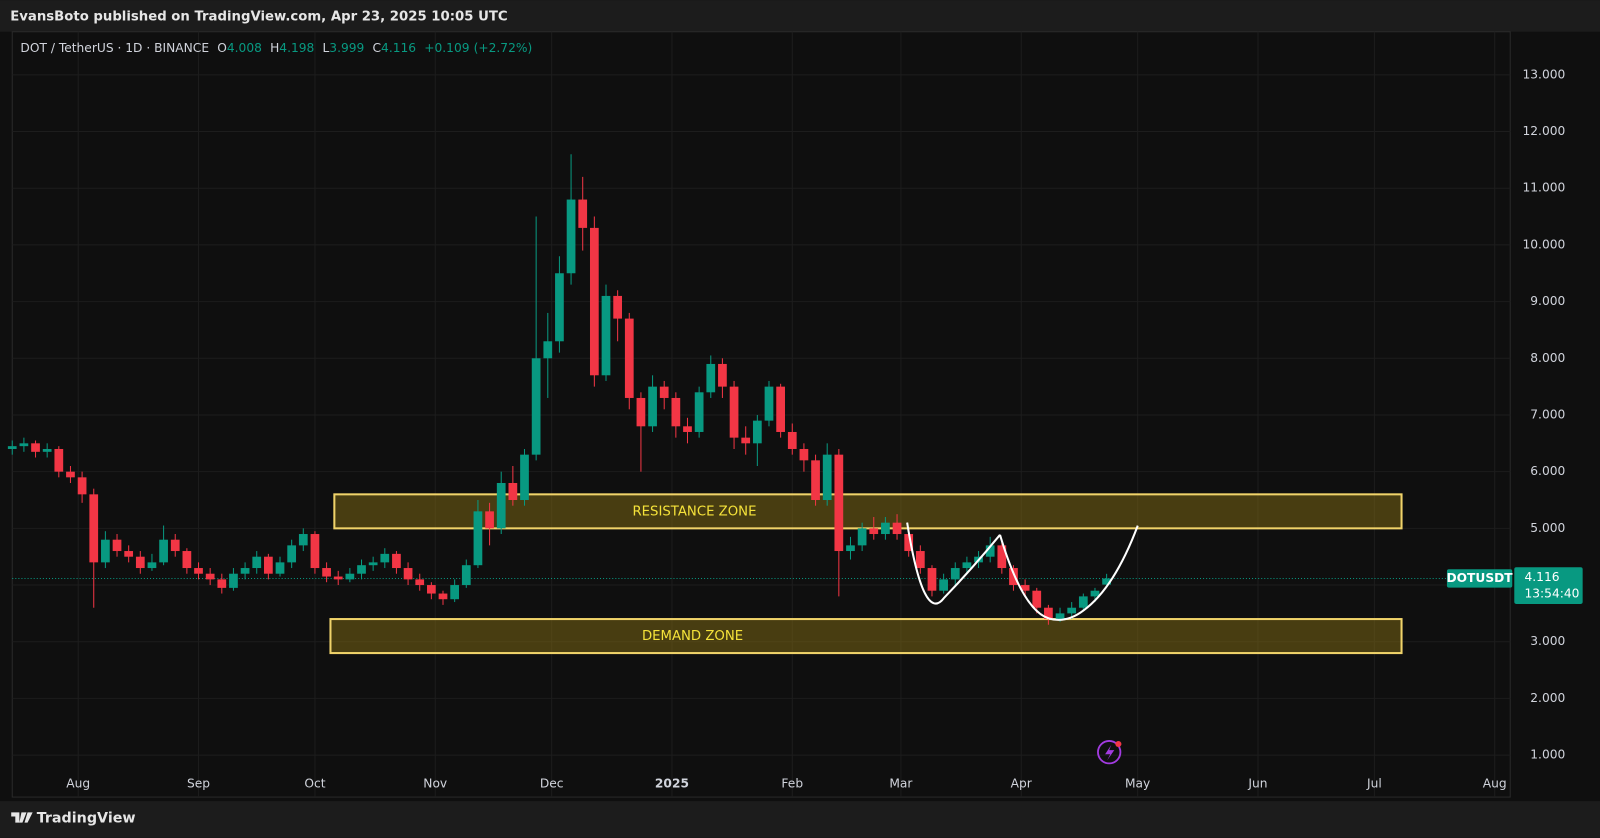  I want to click on price-tag, so click(1548, 585).